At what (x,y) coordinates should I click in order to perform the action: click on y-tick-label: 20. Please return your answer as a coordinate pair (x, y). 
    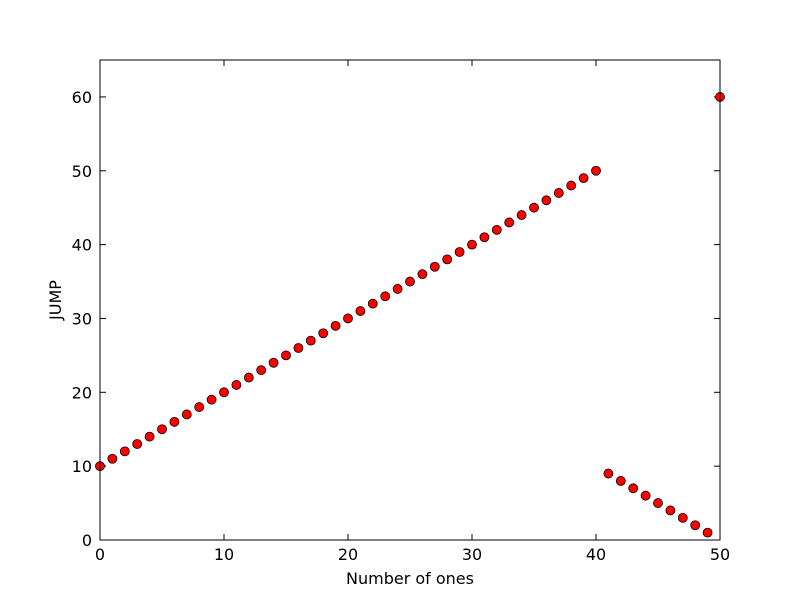
    Looking at the image, I should click on (82, 392).